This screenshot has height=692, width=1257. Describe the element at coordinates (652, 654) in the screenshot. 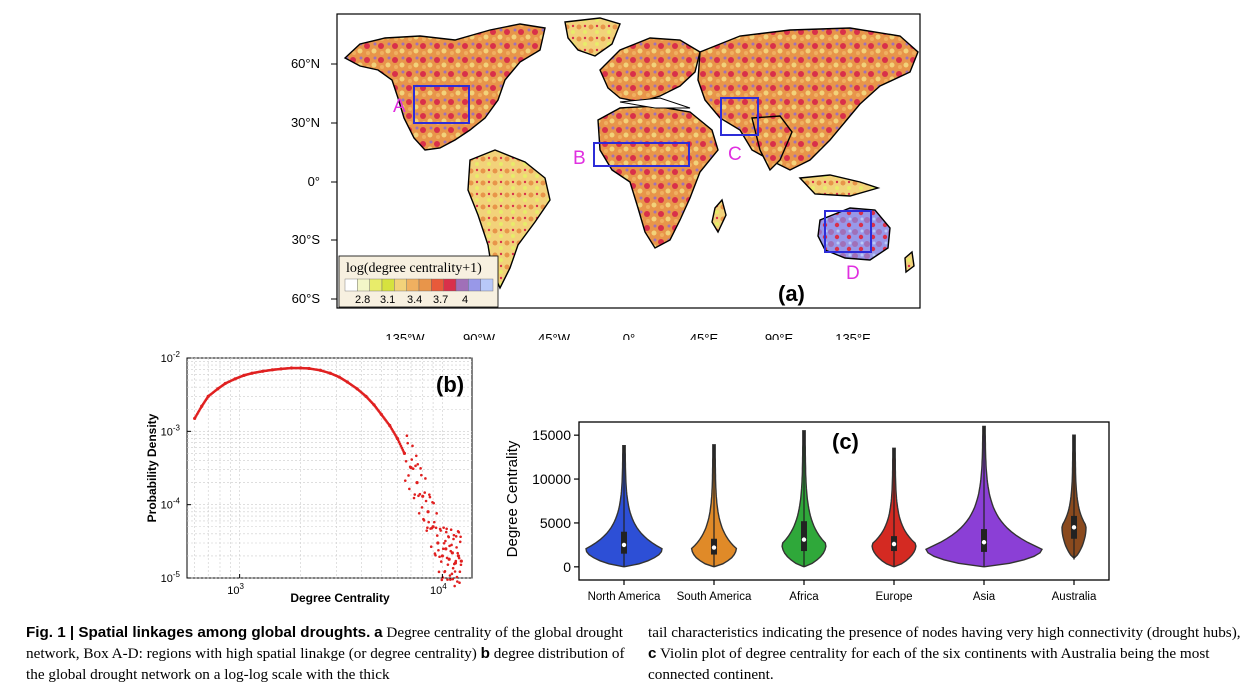

I see `caption-c-label: c` at that location.